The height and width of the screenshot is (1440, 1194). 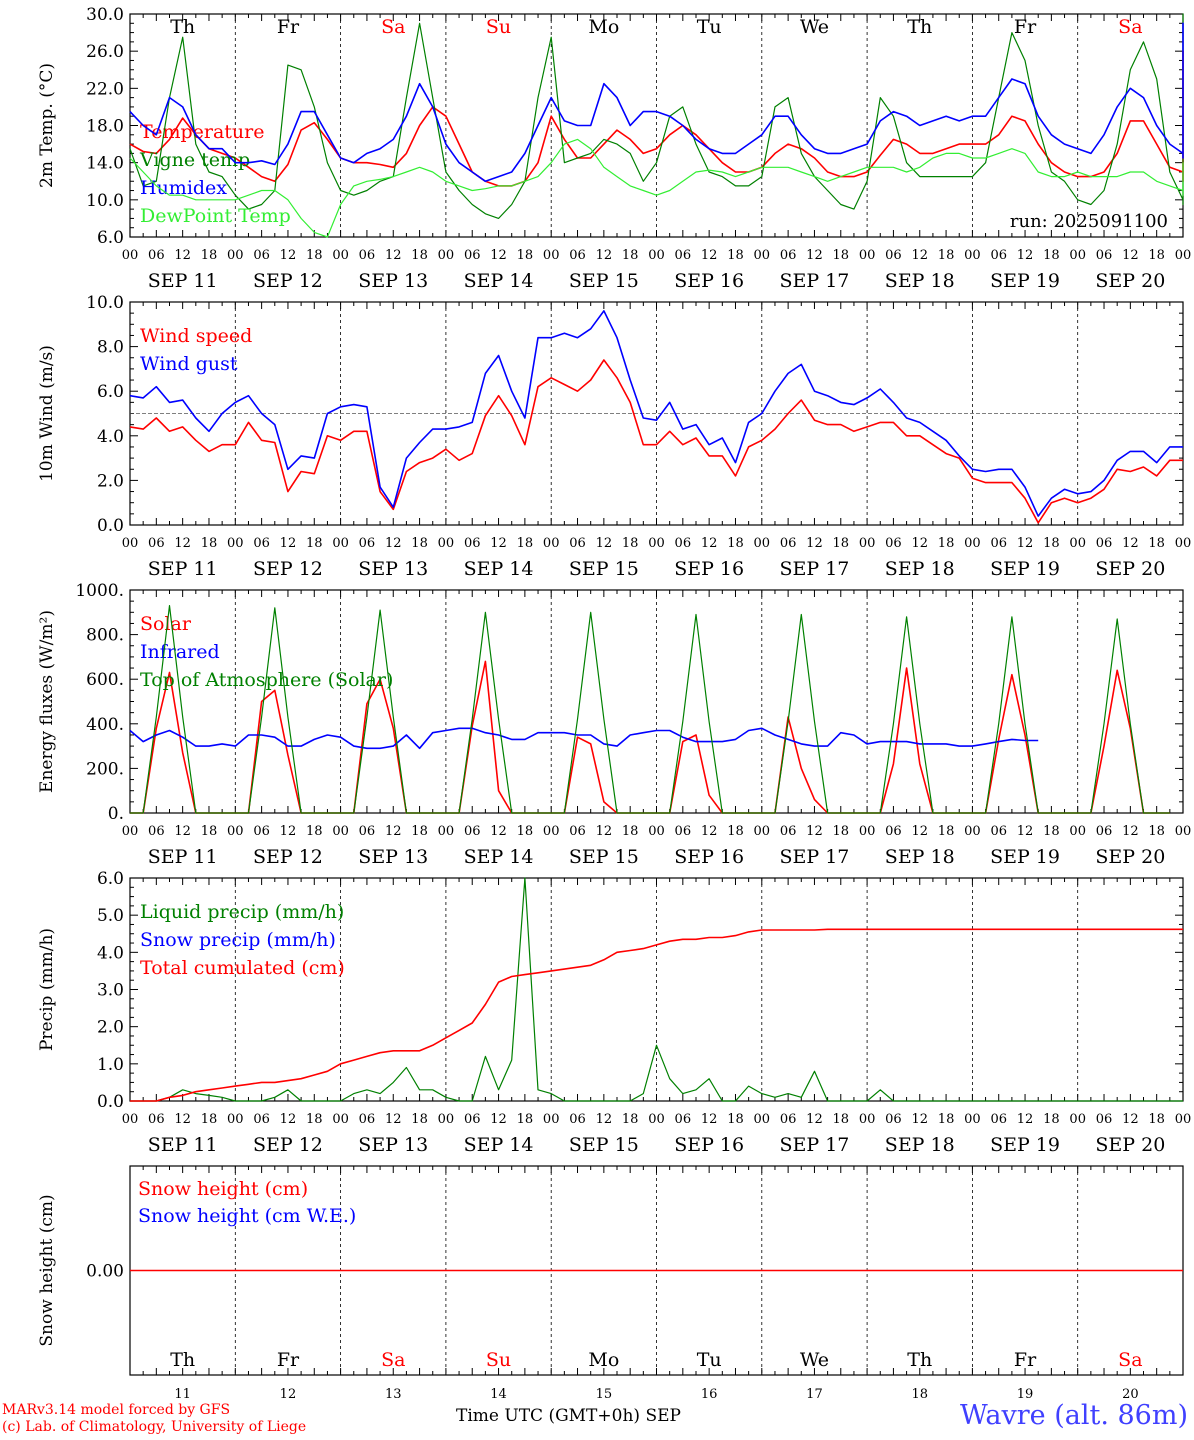 What do you see at coordinates (814, 1360) in the screenshot?
I see `weekday-label: We` at bounding box center [814, 1360].